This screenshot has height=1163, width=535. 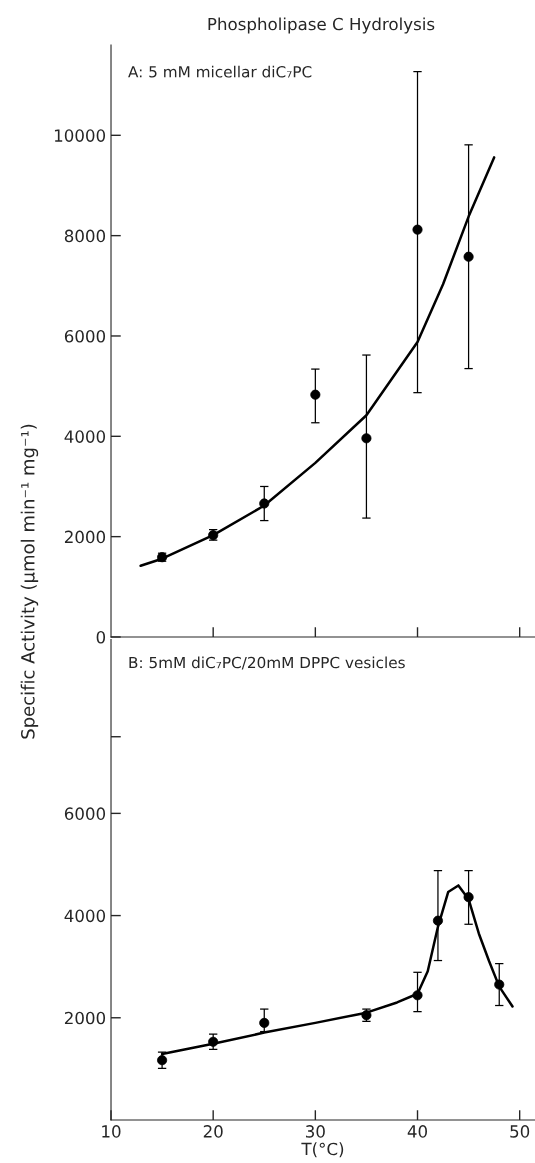 I want to click on chart-title: Phospholipase C Hydrolysis, so click(x=321, y=25).